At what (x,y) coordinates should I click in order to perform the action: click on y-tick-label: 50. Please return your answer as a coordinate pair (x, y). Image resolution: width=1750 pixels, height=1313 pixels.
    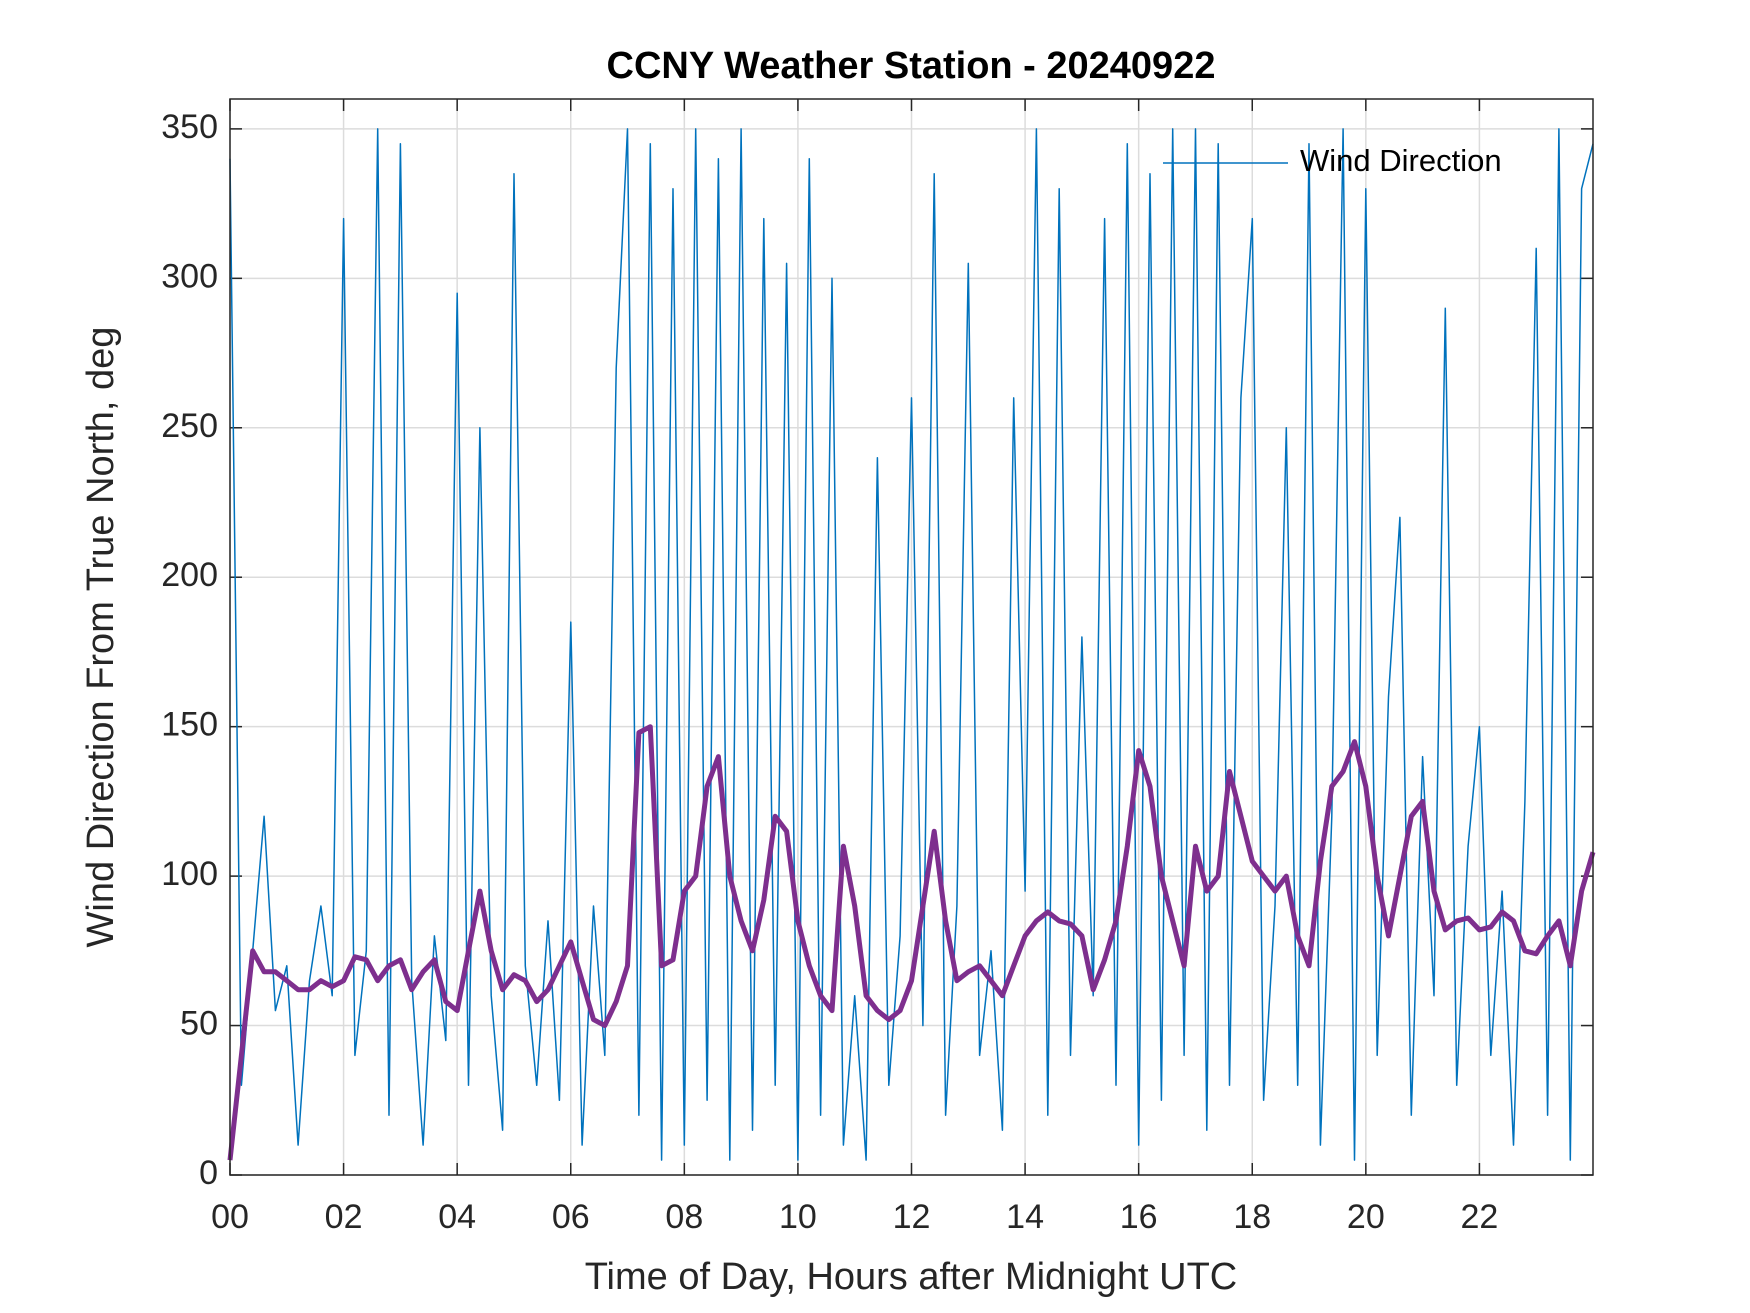
    Looking at the image, I should click on (199, 1024).